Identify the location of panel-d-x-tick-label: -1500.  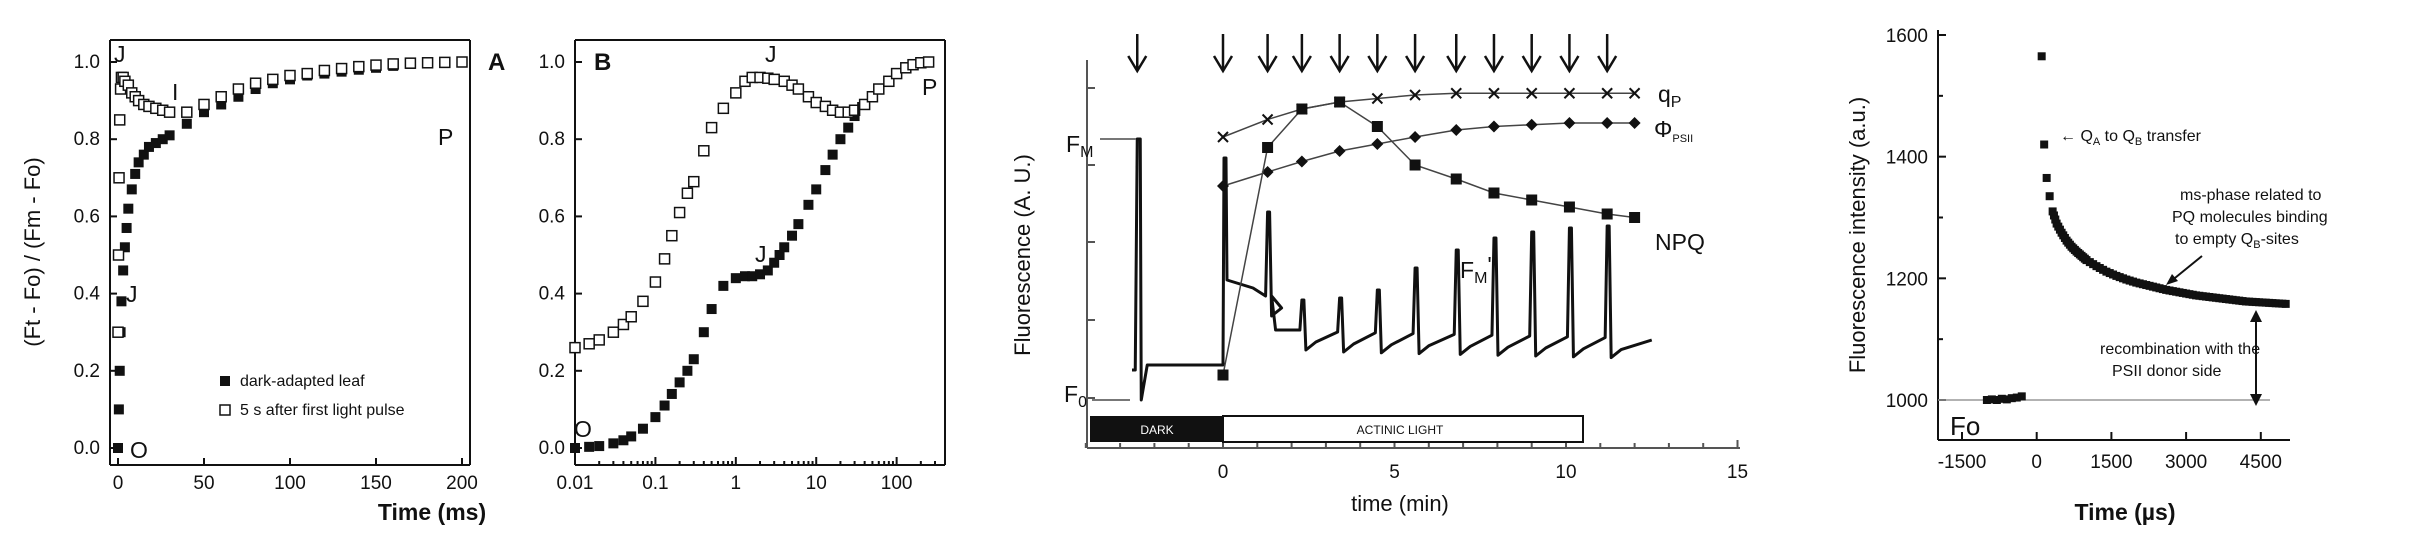
(1962, 462).